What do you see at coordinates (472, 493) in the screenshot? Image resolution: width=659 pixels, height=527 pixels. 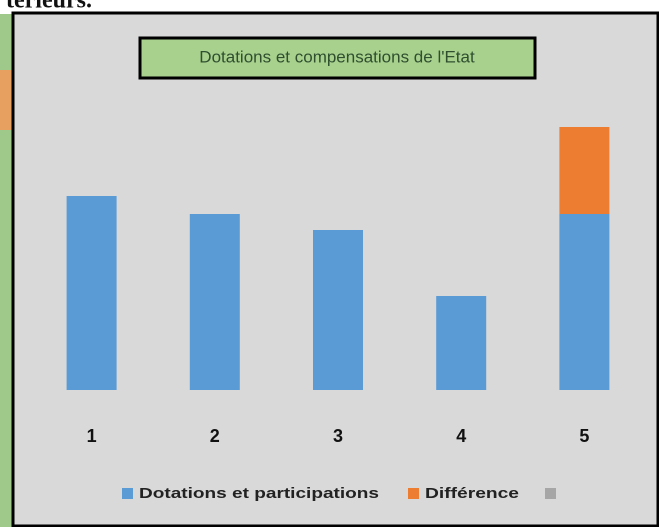 I see `legend-label: Différence` at bounding box center [472, 493].